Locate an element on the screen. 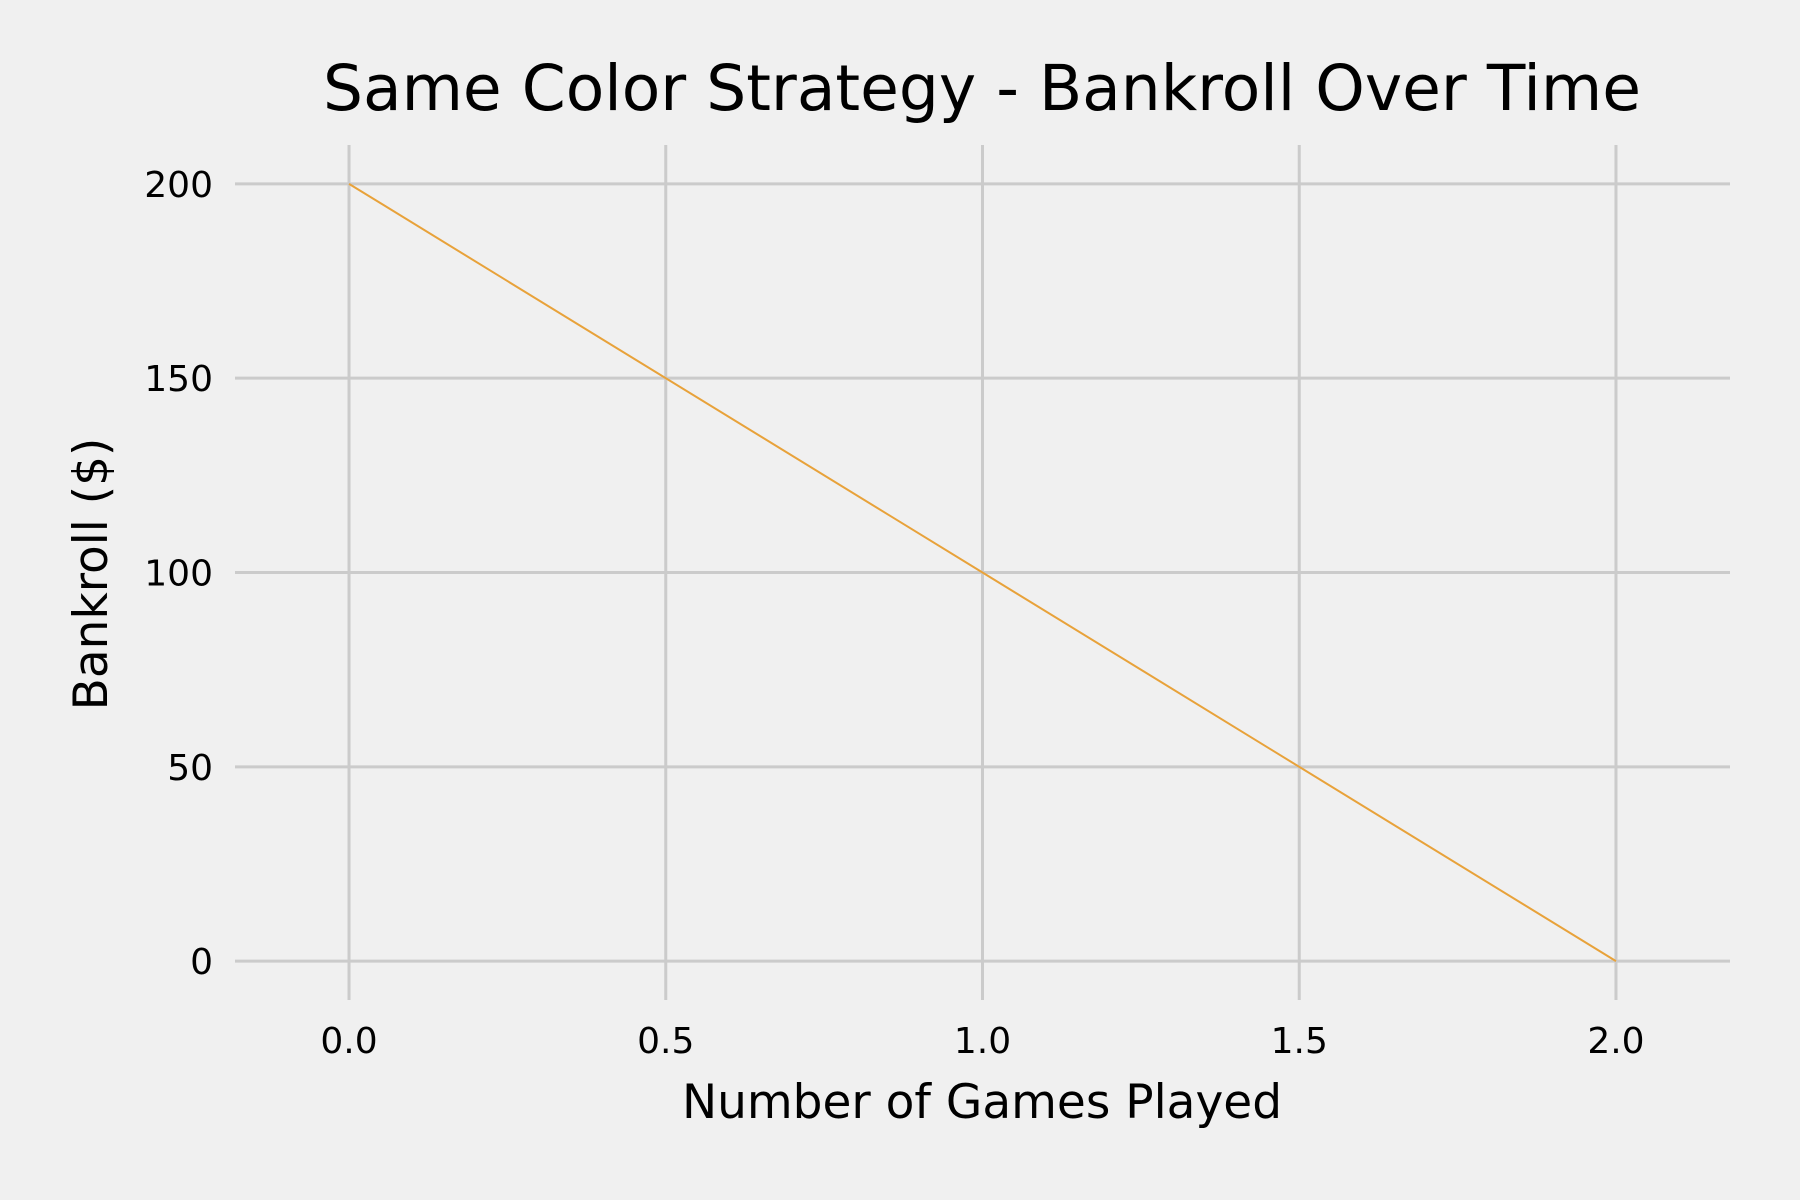 This screenshot has height=1200, width=1800. y-tick-label: 100 is located at coordinates (178, 574).